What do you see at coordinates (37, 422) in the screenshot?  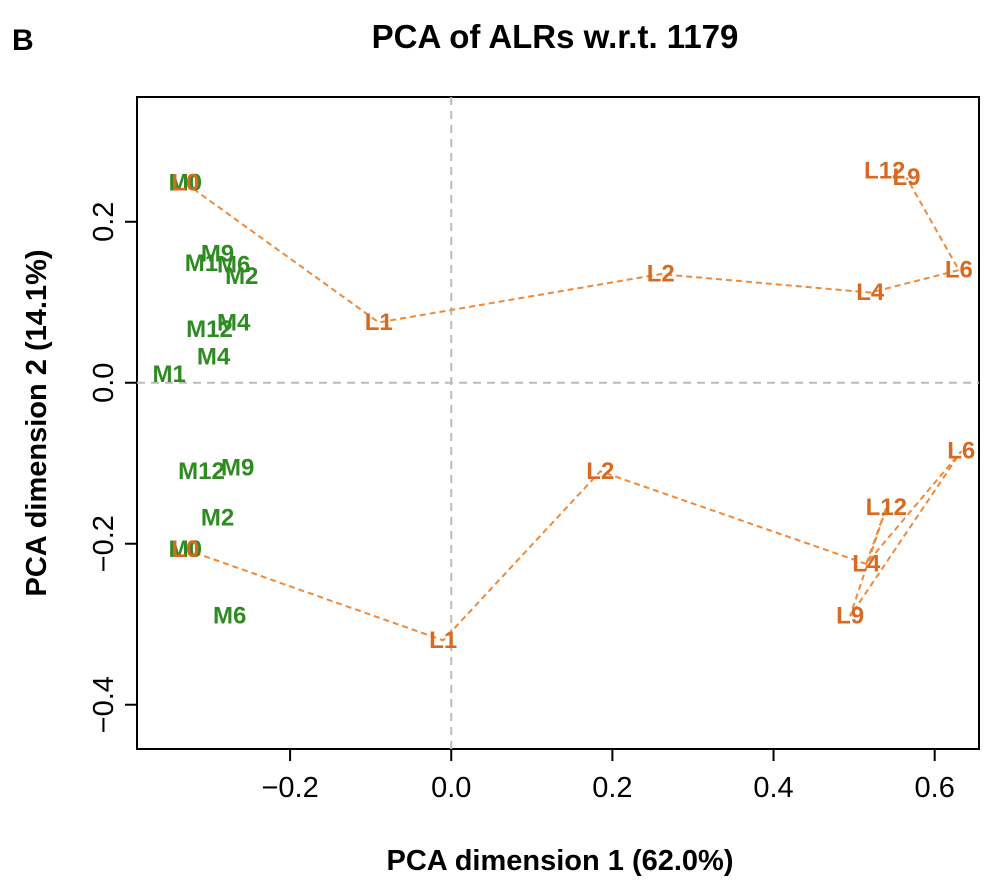 I see `y-axis-label: PCA dimension 2 (14.1%)` at bounding box center [37, 422].